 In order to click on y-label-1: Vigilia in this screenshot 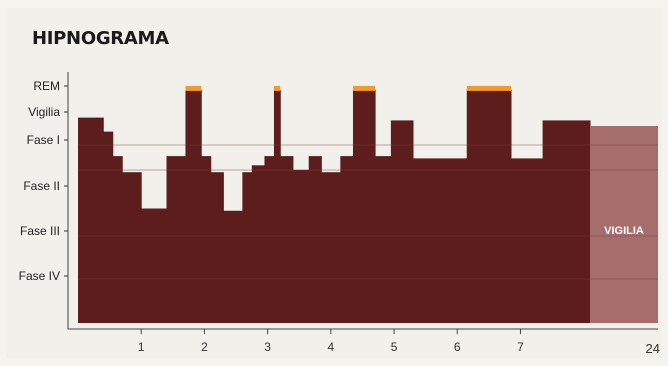, I will do `click(44, 112)`.